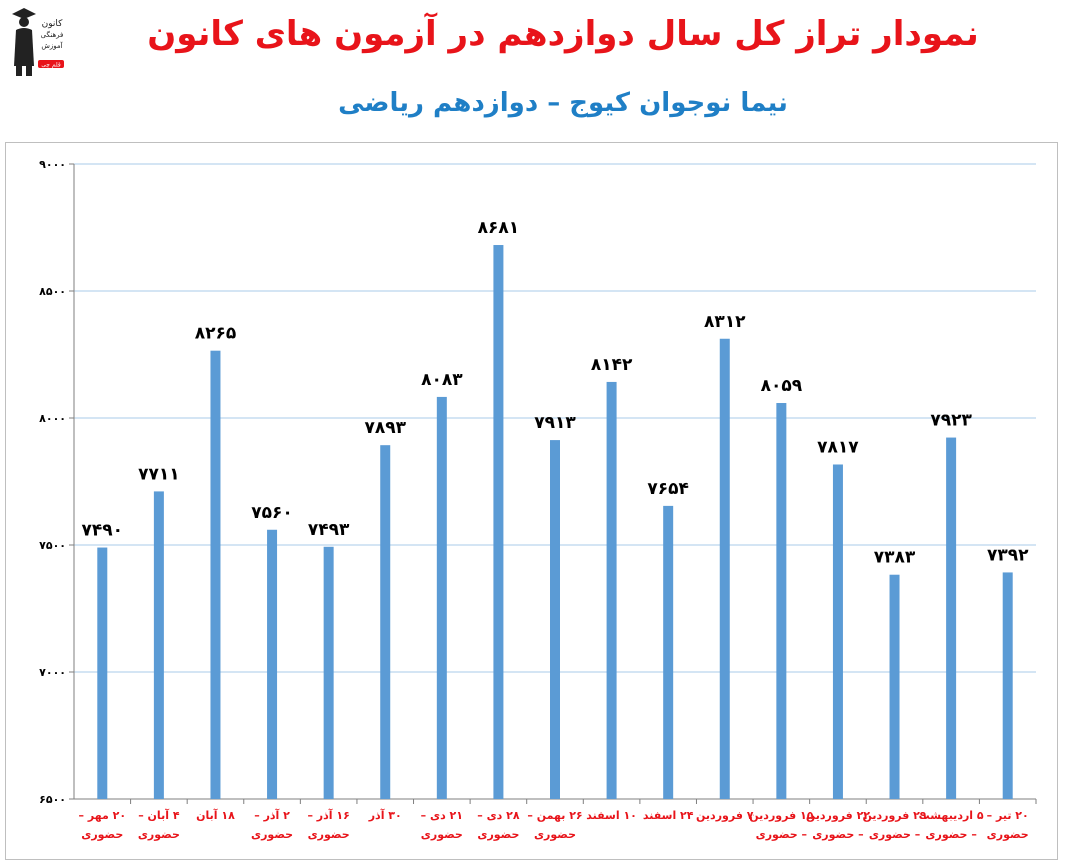 This screenshot has width=1066, height=865. I want to click on logo-line-2: فرهنگی, so click(52, 34).